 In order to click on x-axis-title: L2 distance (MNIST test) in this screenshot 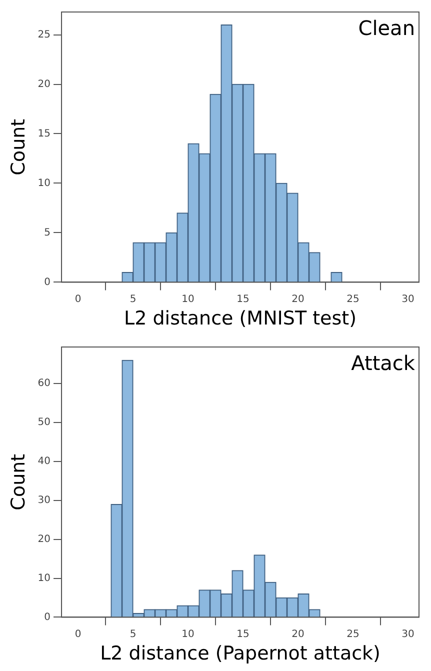, I will do `click(240, 319)`.